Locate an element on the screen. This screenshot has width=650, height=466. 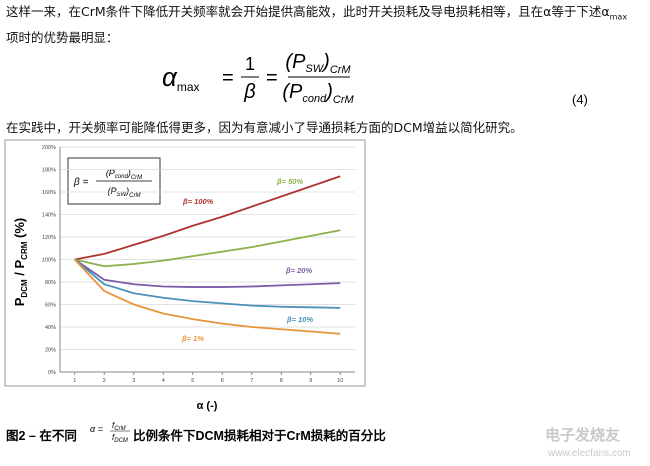
x-tick-label: 9 is located at coordinates (310, 381).